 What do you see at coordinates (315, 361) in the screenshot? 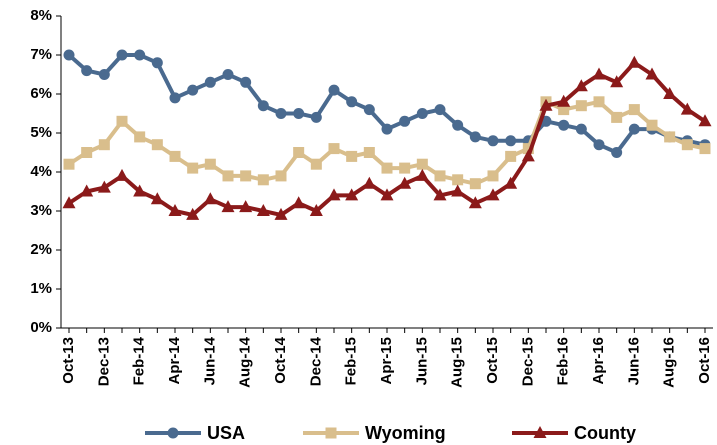
I see `x-tick-label: Dec-14` at bounding box center [315, 361].